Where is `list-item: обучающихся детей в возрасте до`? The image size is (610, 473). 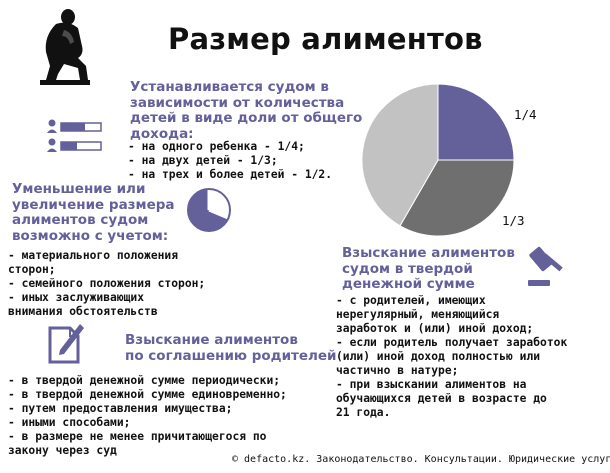
list-item: обучающихся детей в возрасте до is located at coordinates (441, 398).